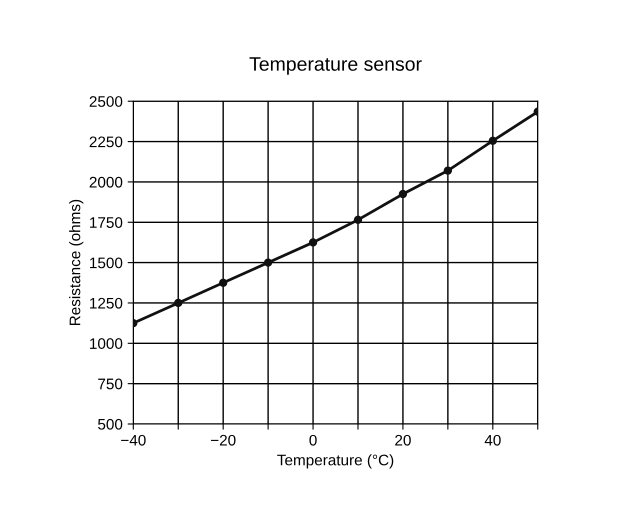  I want to click on x-tick-label: −20, so click(223, 440).